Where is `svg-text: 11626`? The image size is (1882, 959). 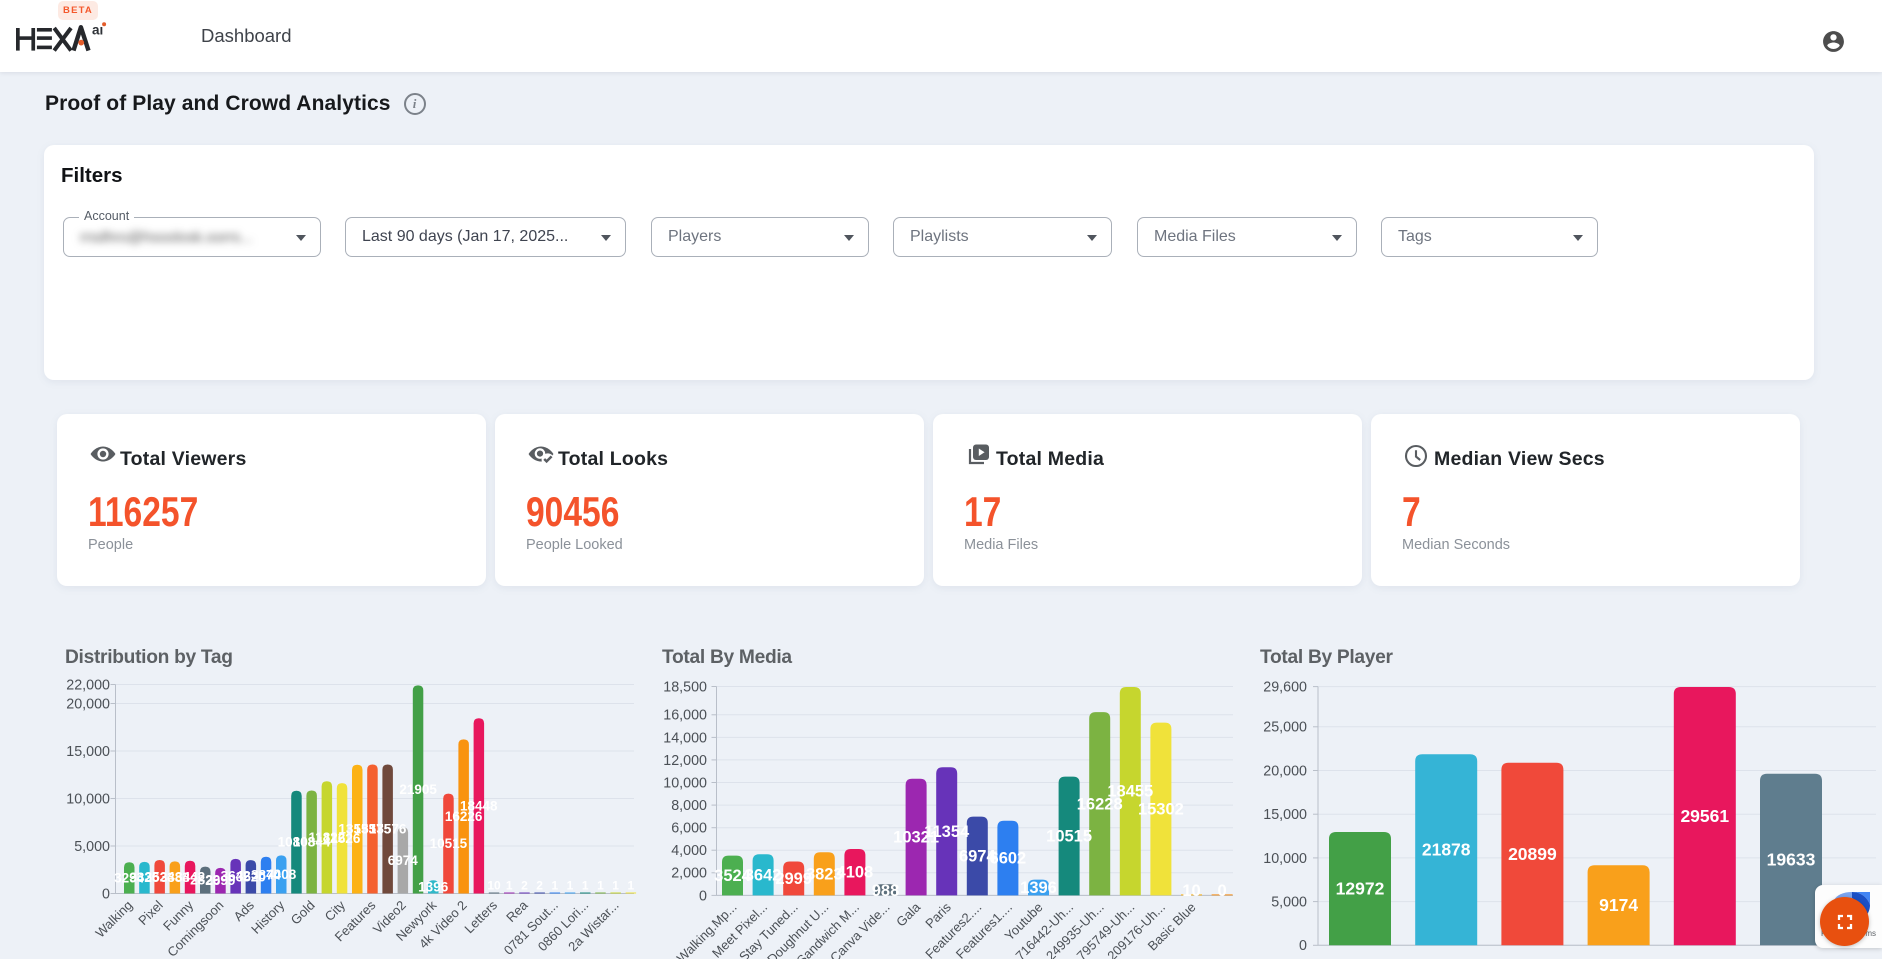
svg-text: 11626 is located at coordinates (342, 838).